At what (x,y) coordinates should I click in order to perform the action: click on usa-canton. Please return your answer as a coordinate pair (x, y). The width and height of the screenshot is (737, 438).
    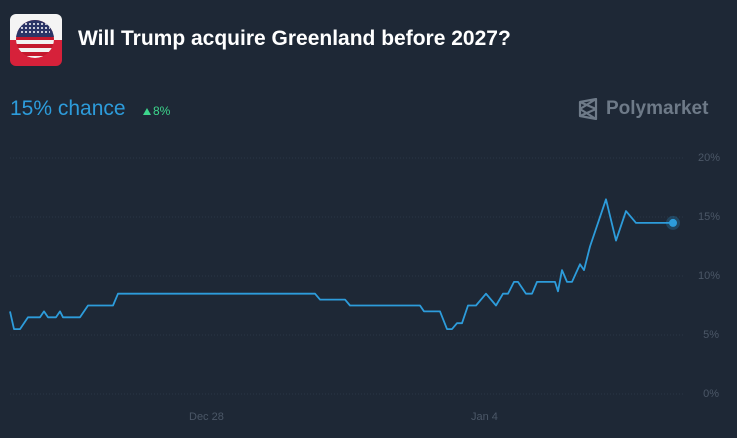
    Looking at the image, I should click on (35, 28).